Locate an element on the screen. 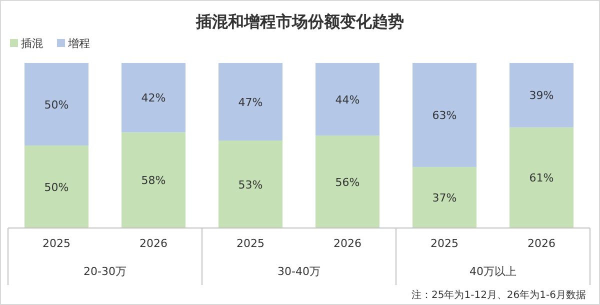 The height and width of the screenshot is (305, 600). data-label: 47% is located at coordinates (250, 102).